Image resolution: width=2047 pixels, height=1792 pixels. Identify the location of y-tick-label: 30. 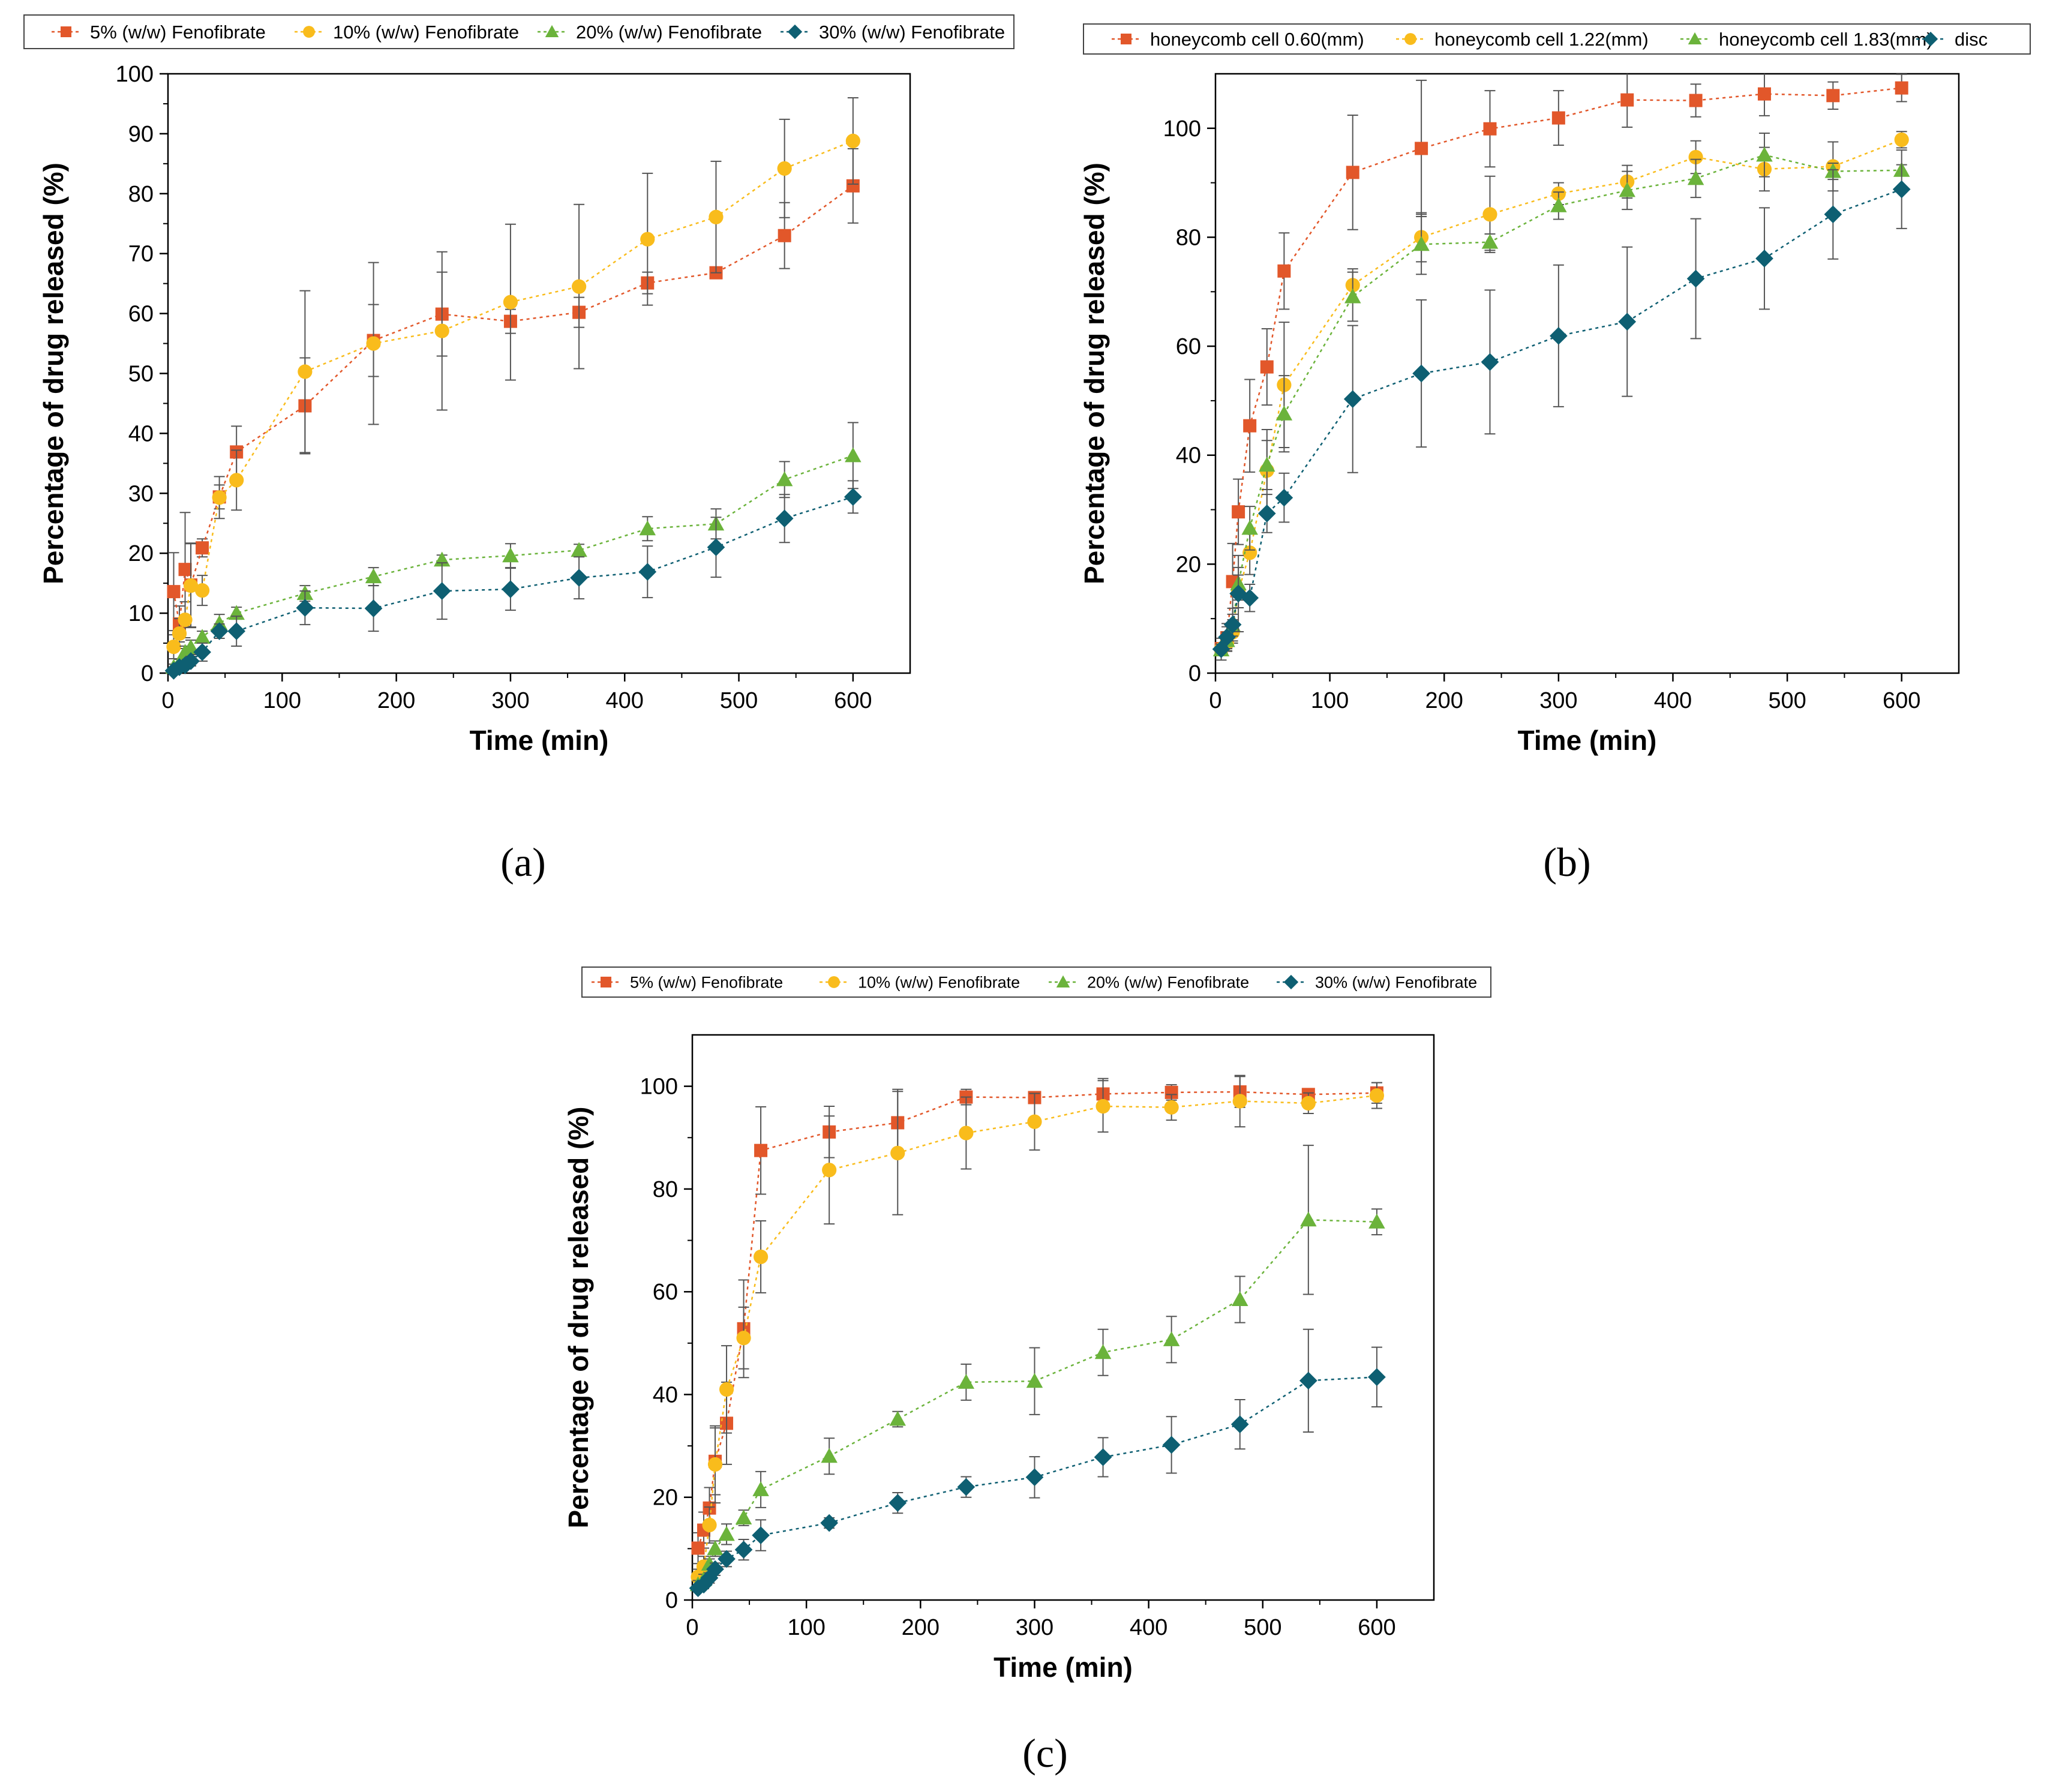
(141, 493).